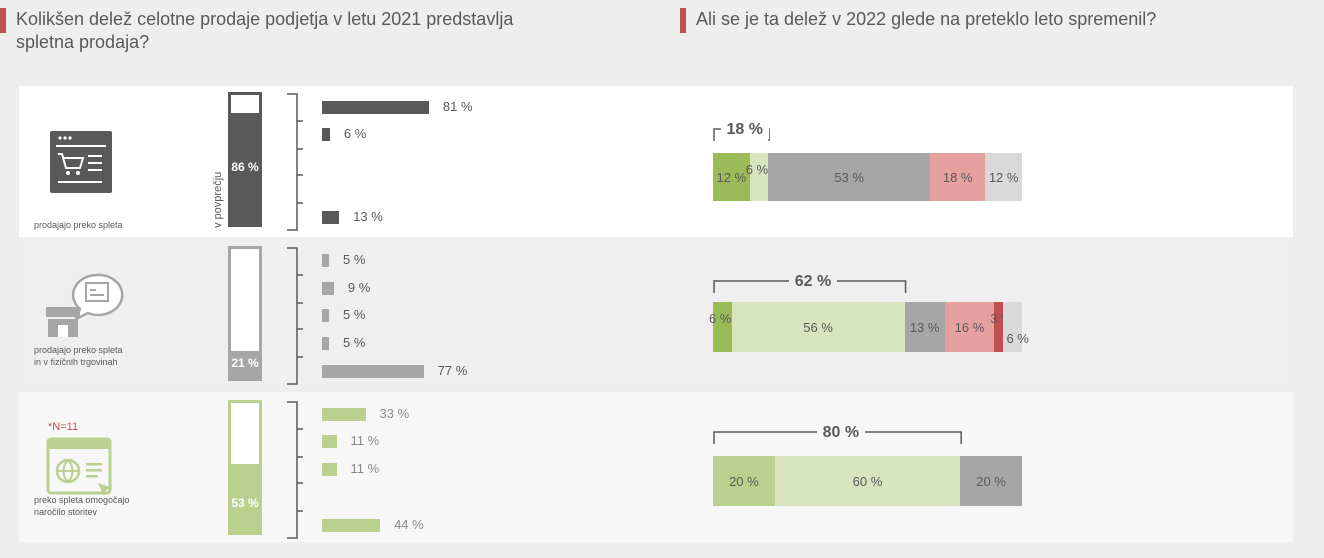 The height and width of the screenshot is (558, 1324). Describe the element at coordinates (368, 216) in the screenshot. I see `distribution-value-label: 13 %` at that location.